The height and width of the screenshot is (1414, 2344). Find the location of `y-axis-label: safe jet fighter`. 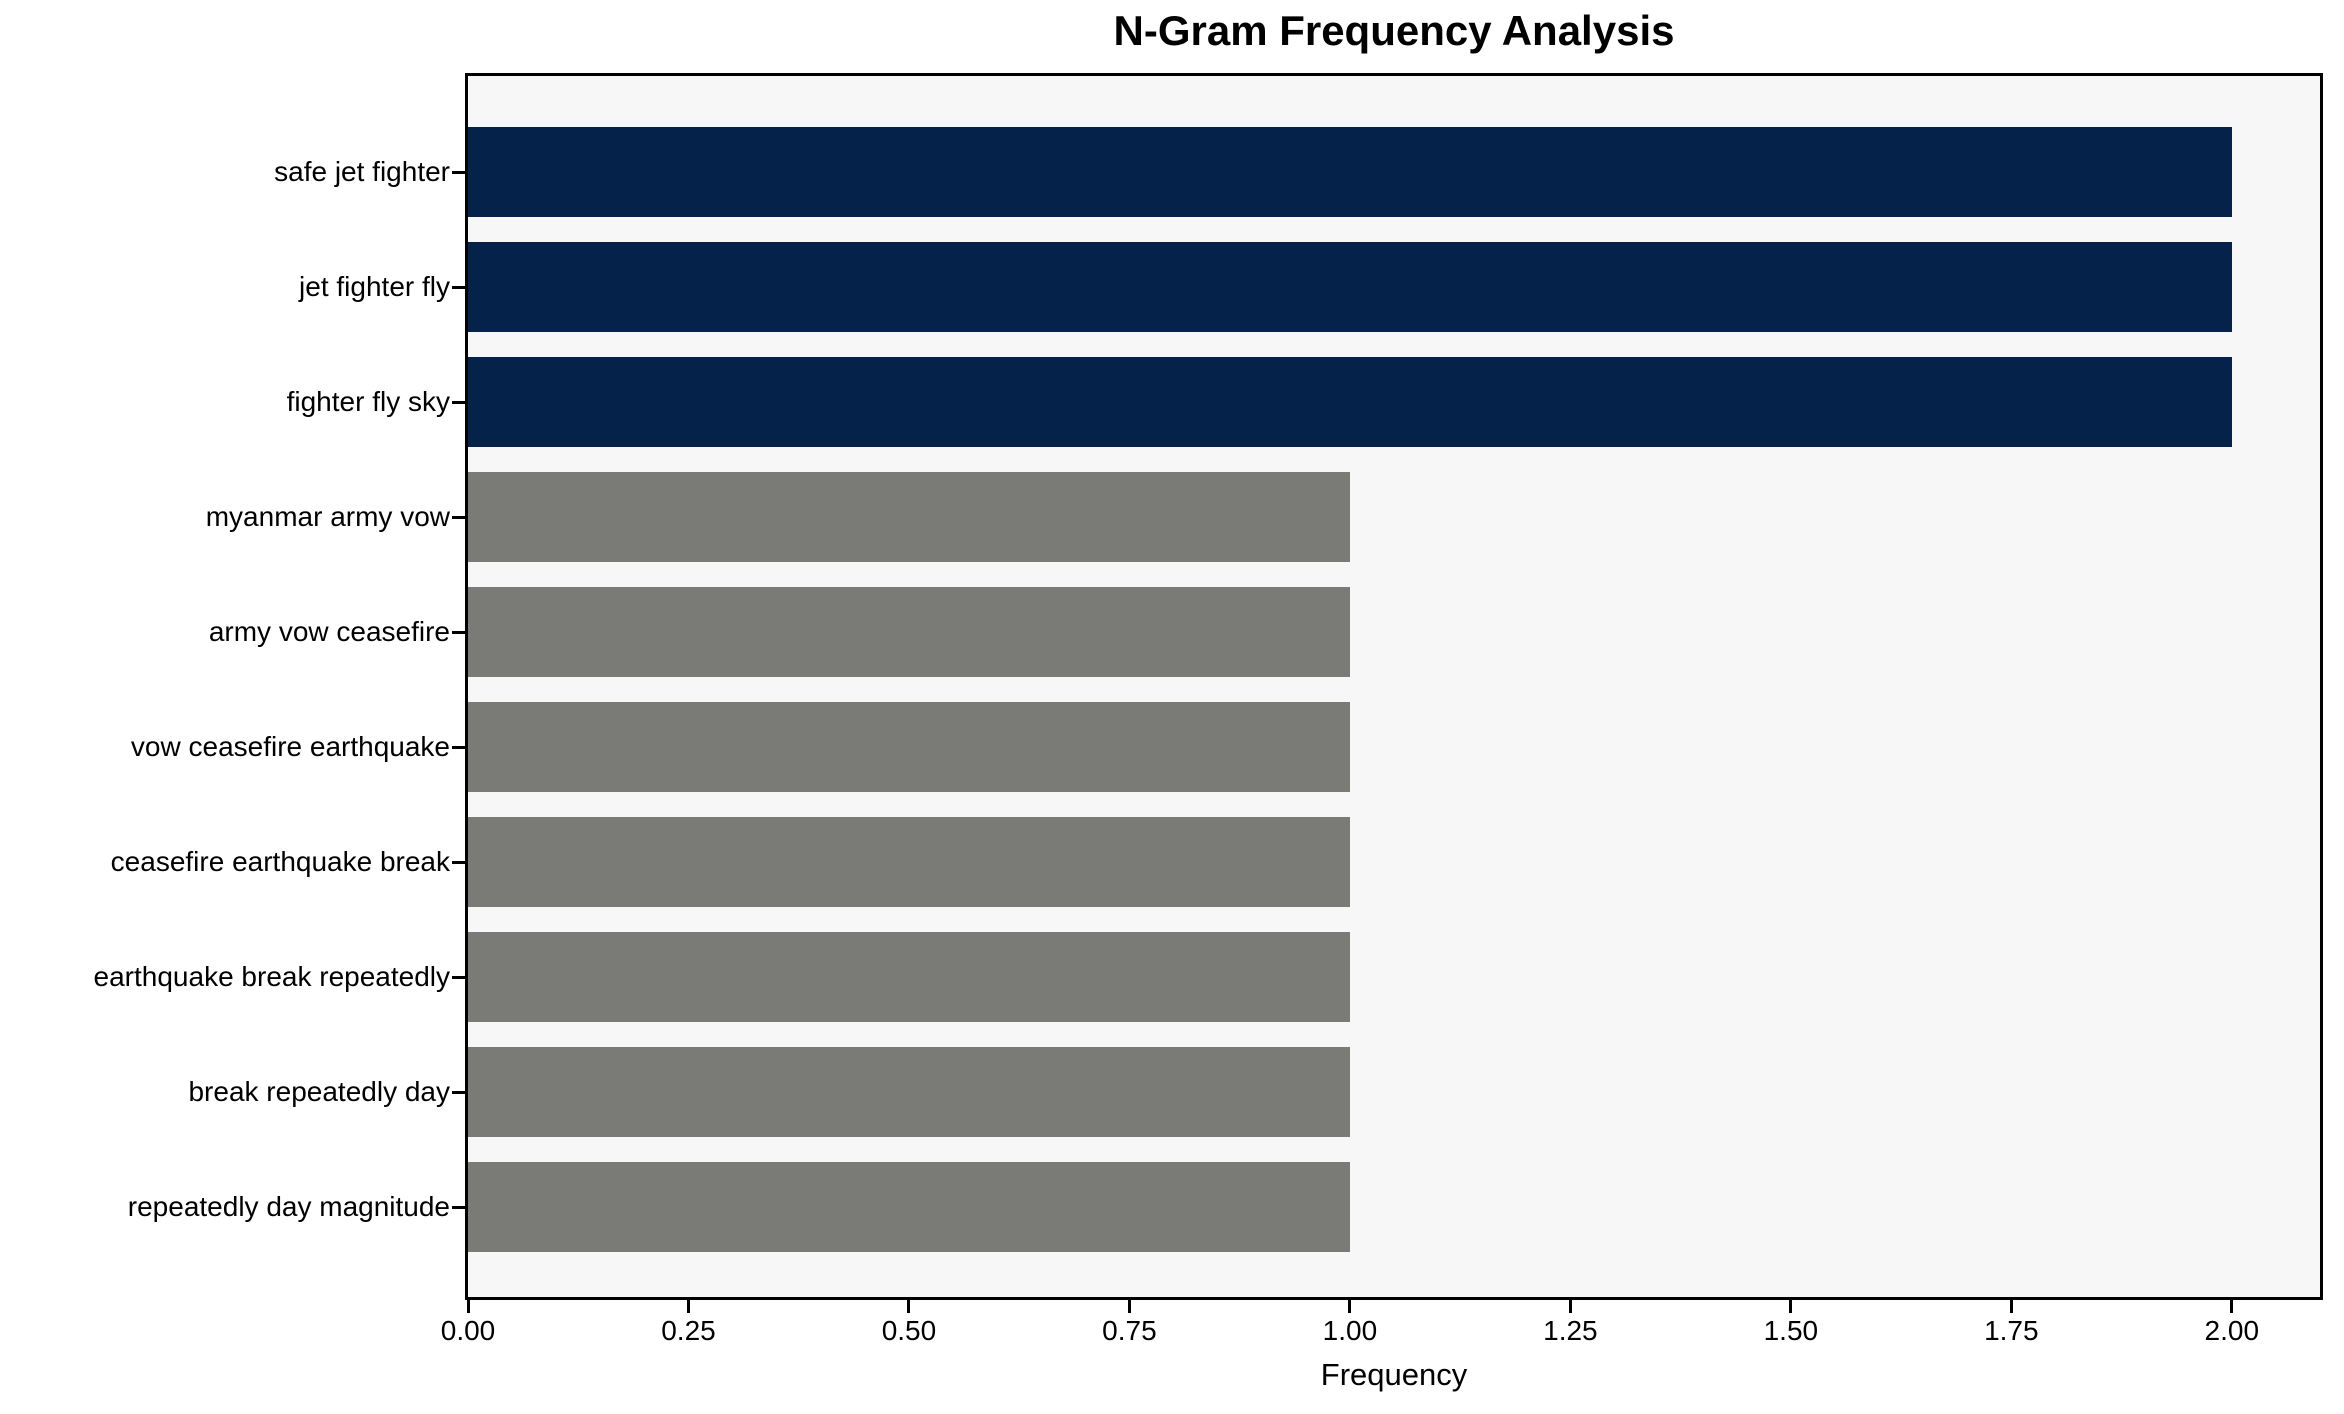

y-axis-label: safe jet fighter is located at coordinates (362, 171).